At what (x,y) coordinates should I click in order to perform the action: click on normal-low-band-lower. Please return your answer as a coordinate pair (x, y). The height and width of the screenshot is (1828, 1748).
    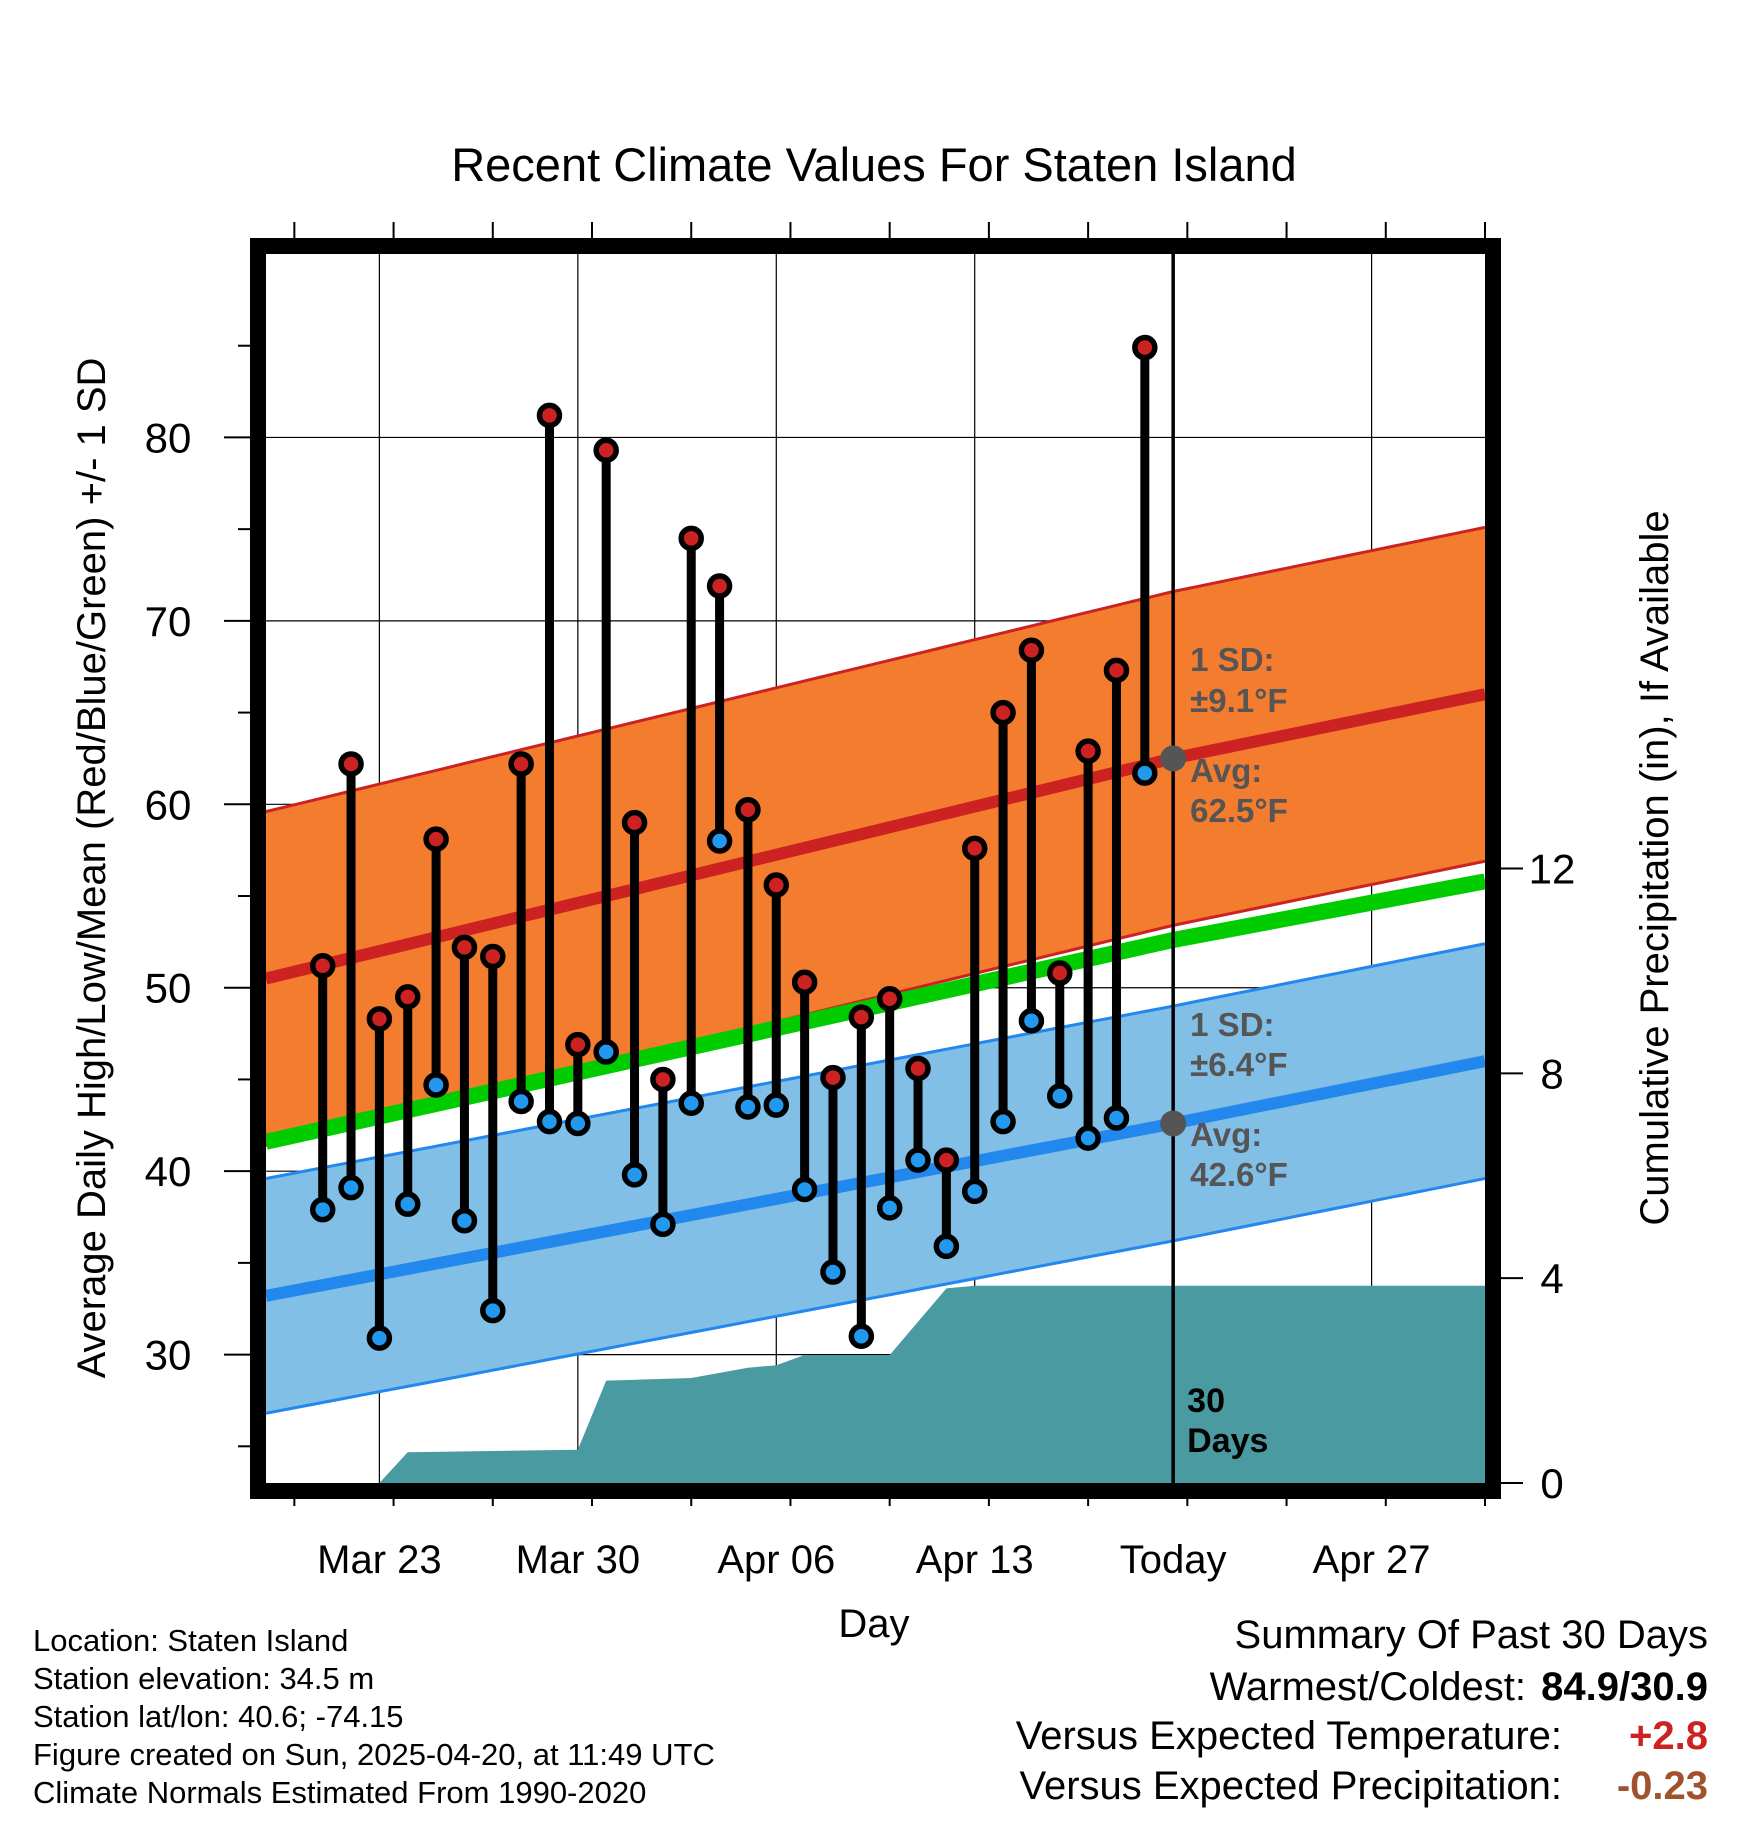
    Looking at the image, I should click on (875, 1296).